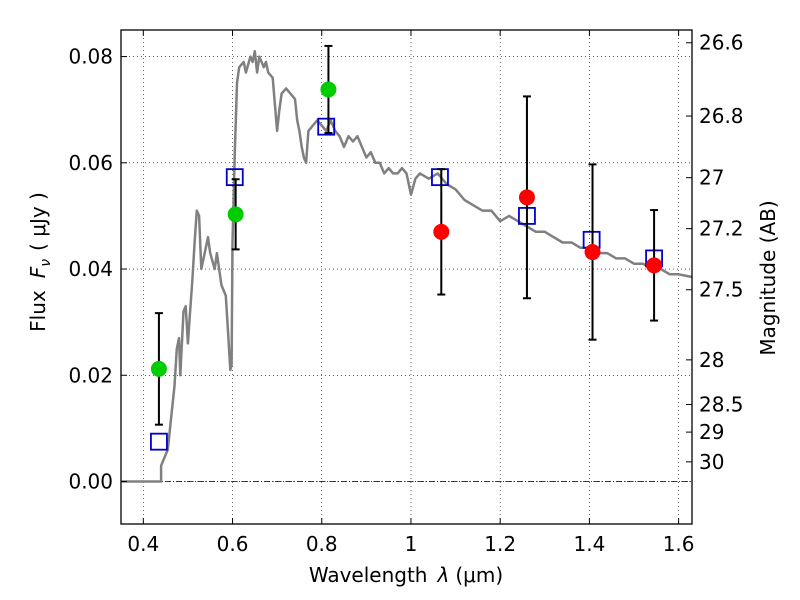 This screenshot has height=600, width=800. I want to click on x-axis-title: Wavelength λ (μm), so click(406, 575).